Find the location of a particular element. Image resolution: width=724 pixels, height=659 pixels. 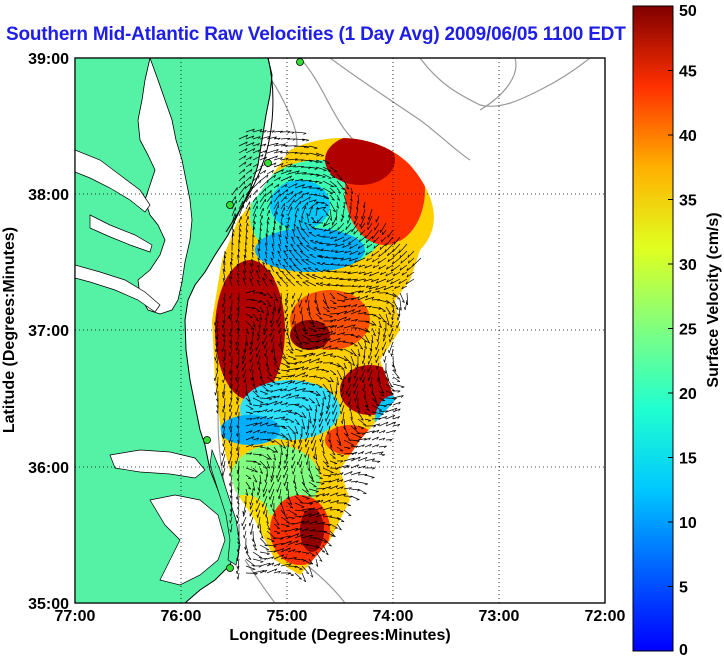

york-james-river is located at coordinates (118, 288).